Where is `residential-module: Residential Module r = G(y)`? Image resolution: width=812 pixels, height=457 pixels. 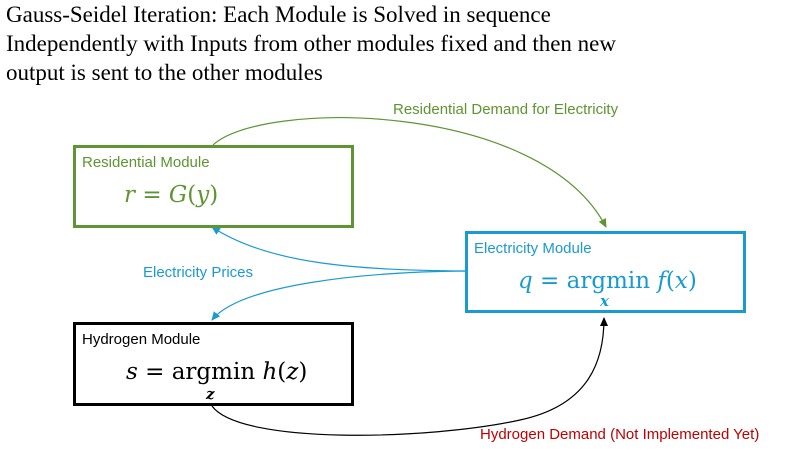 residential-module: Residential Module r = G(y) is located at coordinates (213, 186).